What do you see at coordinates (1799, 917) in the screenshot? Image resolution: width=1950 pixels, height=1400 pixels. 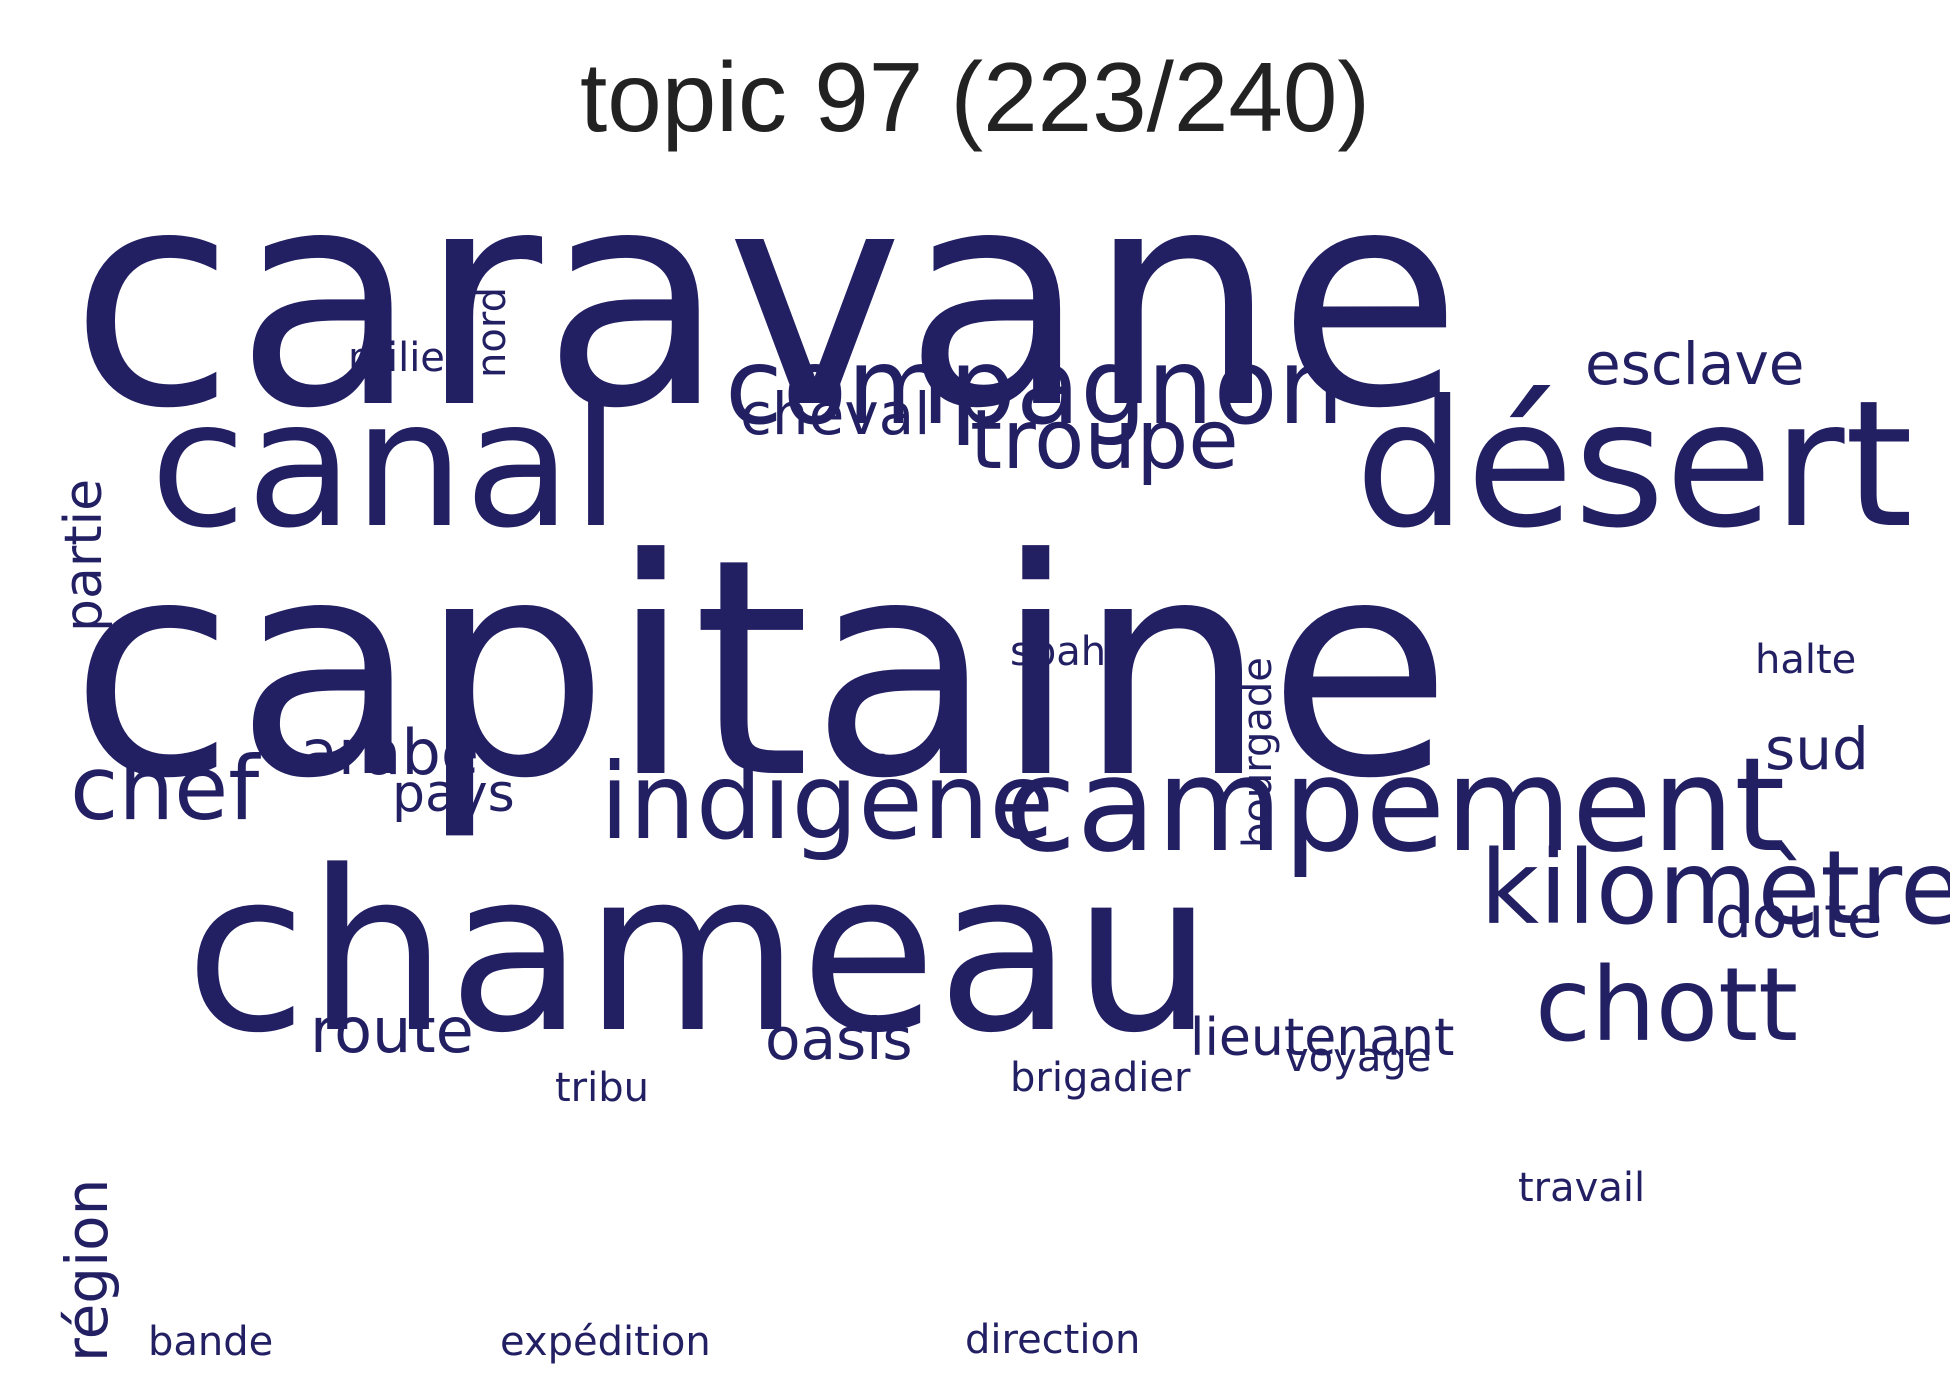 I see `word-doute: doute` at bounding box center [1799, 917].